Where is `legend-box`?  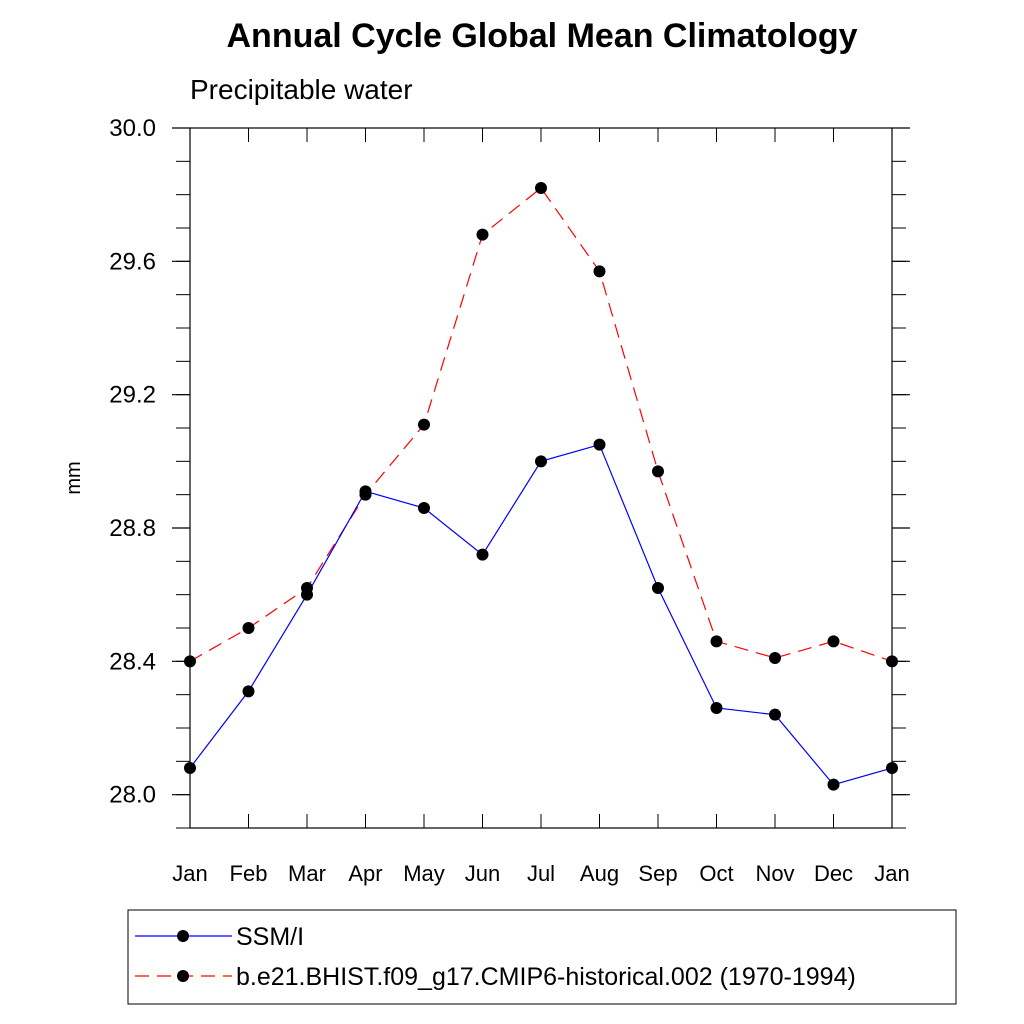 legend-box is located at coordinates (542, 957).